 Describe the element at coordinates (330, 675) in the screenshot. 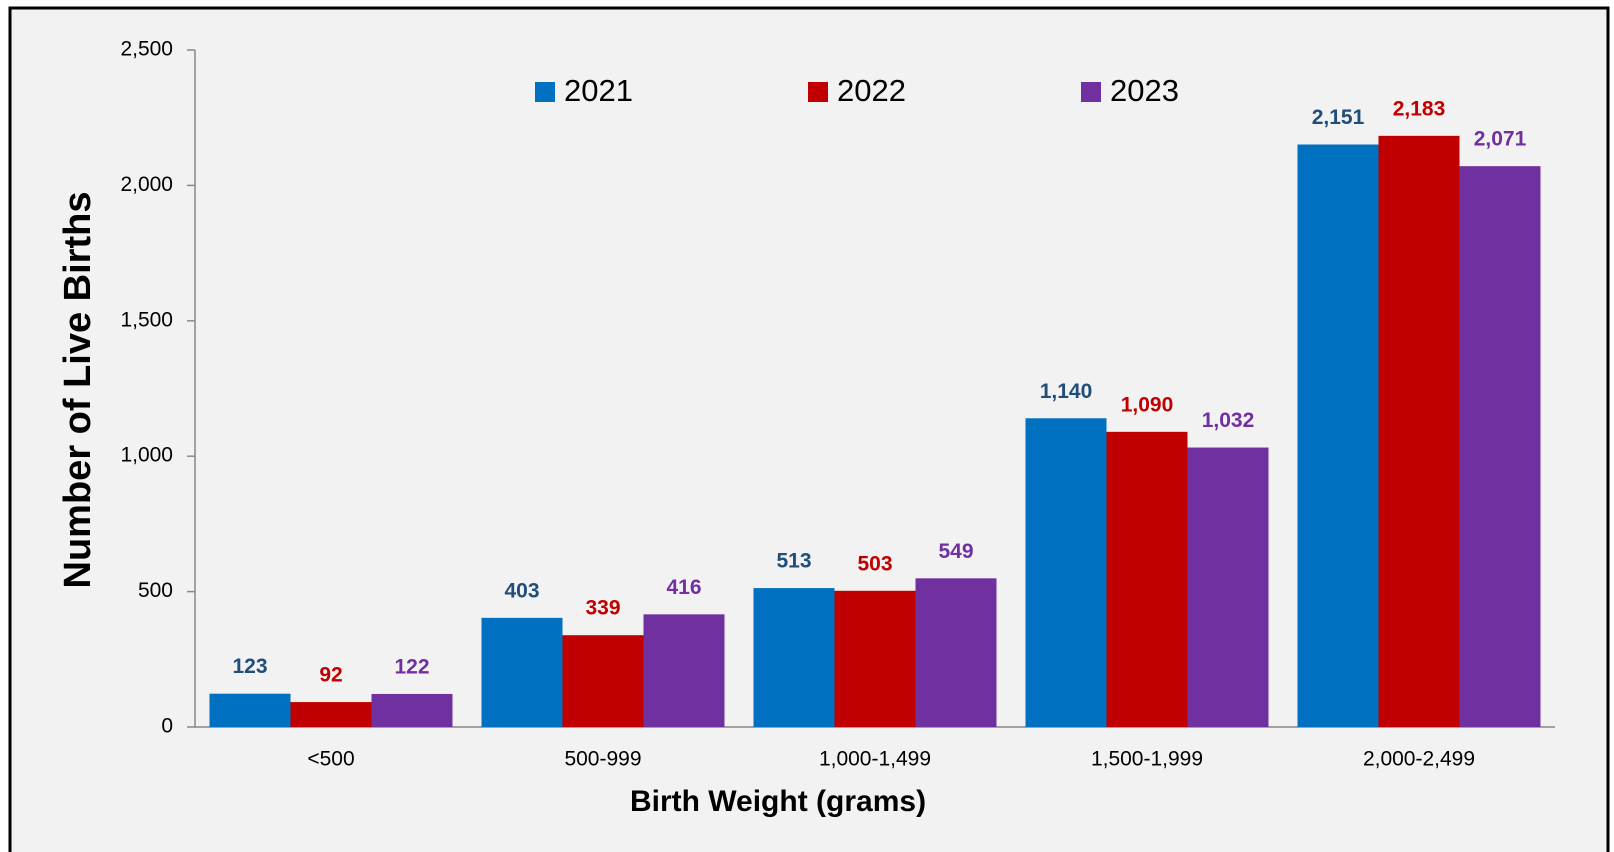

I see `data-label: 92` at that location.